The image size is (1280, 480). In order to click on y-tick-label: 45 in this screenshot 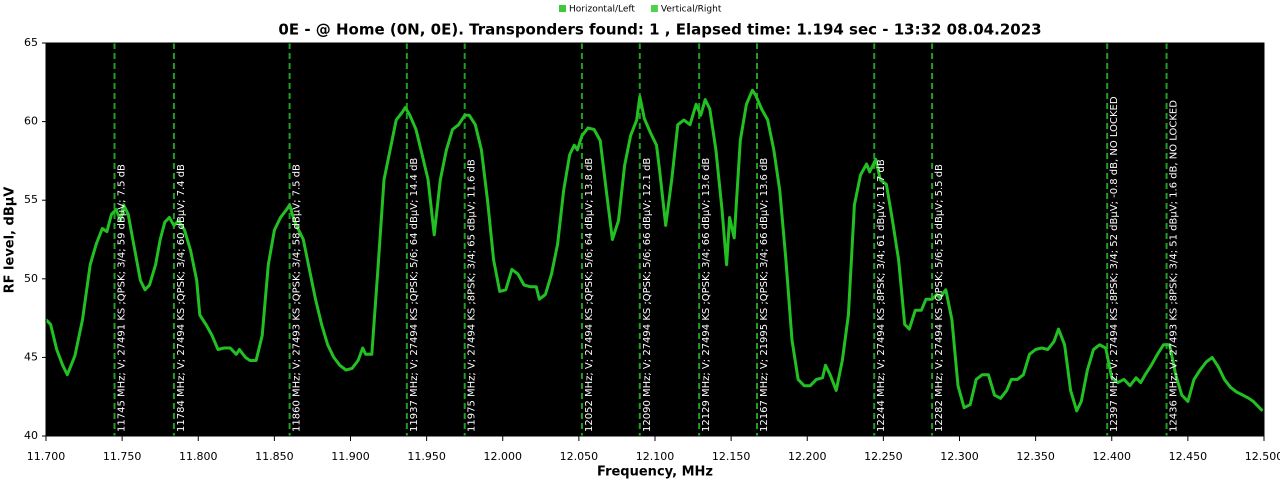, I will do `click(31, 356)`.